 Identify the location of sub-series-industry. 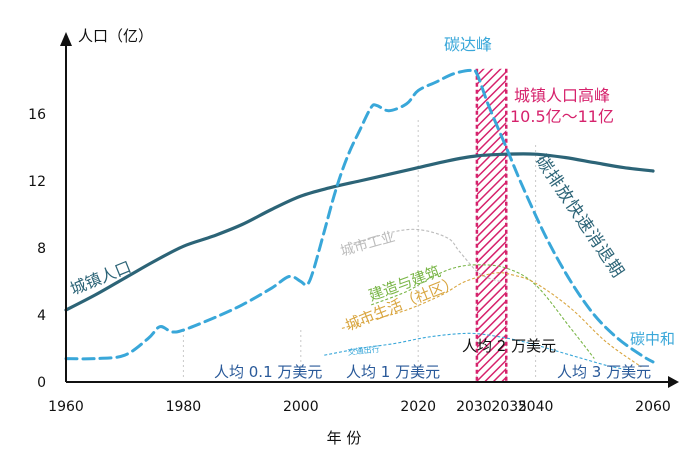
(427, 255).